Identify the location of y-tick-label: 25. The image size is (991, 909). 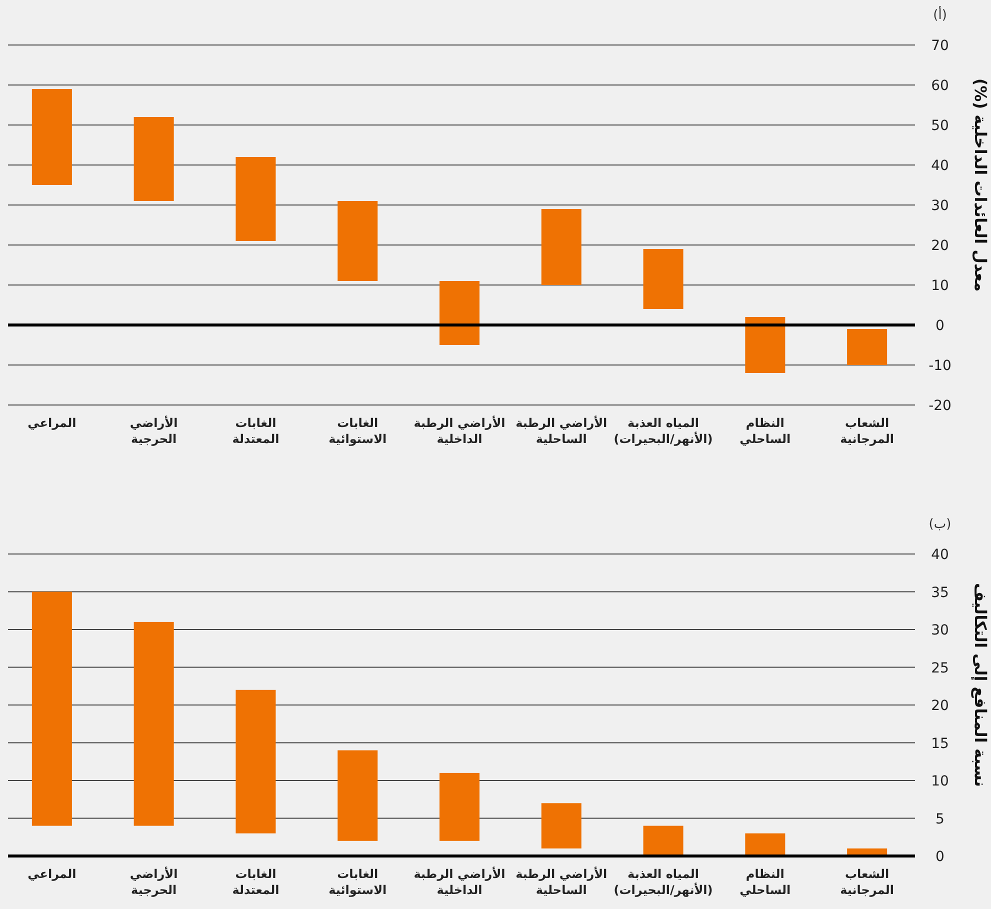
(940, 668).